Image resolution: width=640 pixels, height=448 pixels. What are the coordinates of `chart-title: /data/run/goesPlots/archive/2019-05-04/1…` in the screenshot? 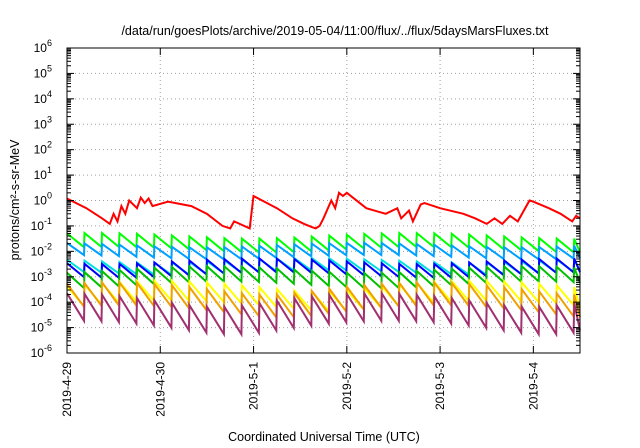 It's located at (335, 31).